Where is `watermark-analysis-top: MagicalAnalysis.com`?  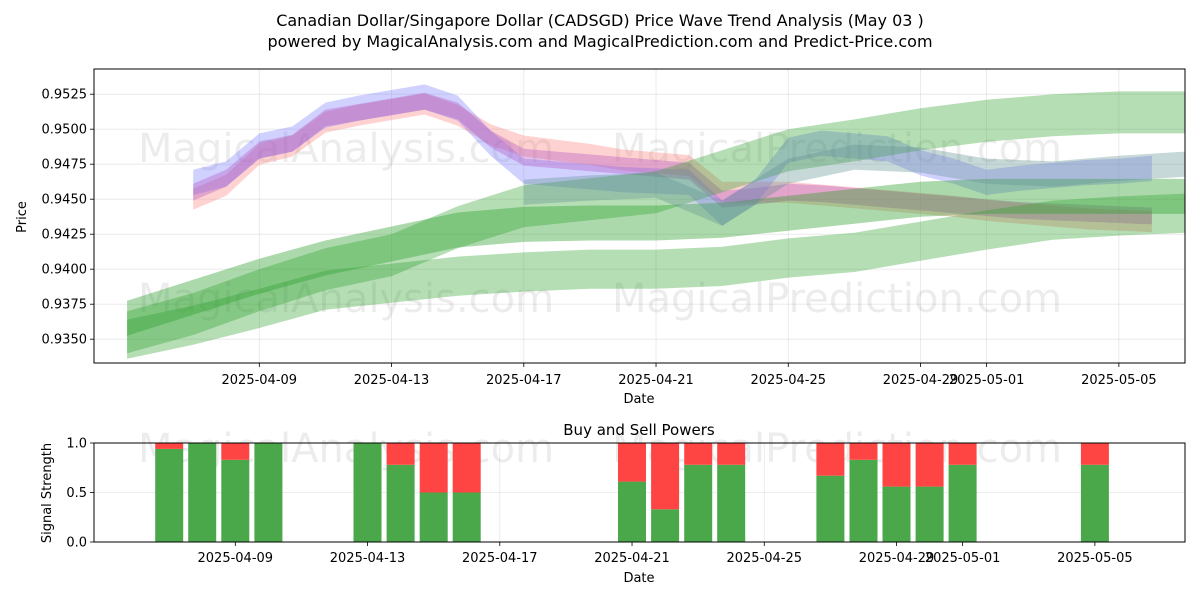
watermark-analysis-top: MagicalAnalysis.com is located at coordinates (346, 149).